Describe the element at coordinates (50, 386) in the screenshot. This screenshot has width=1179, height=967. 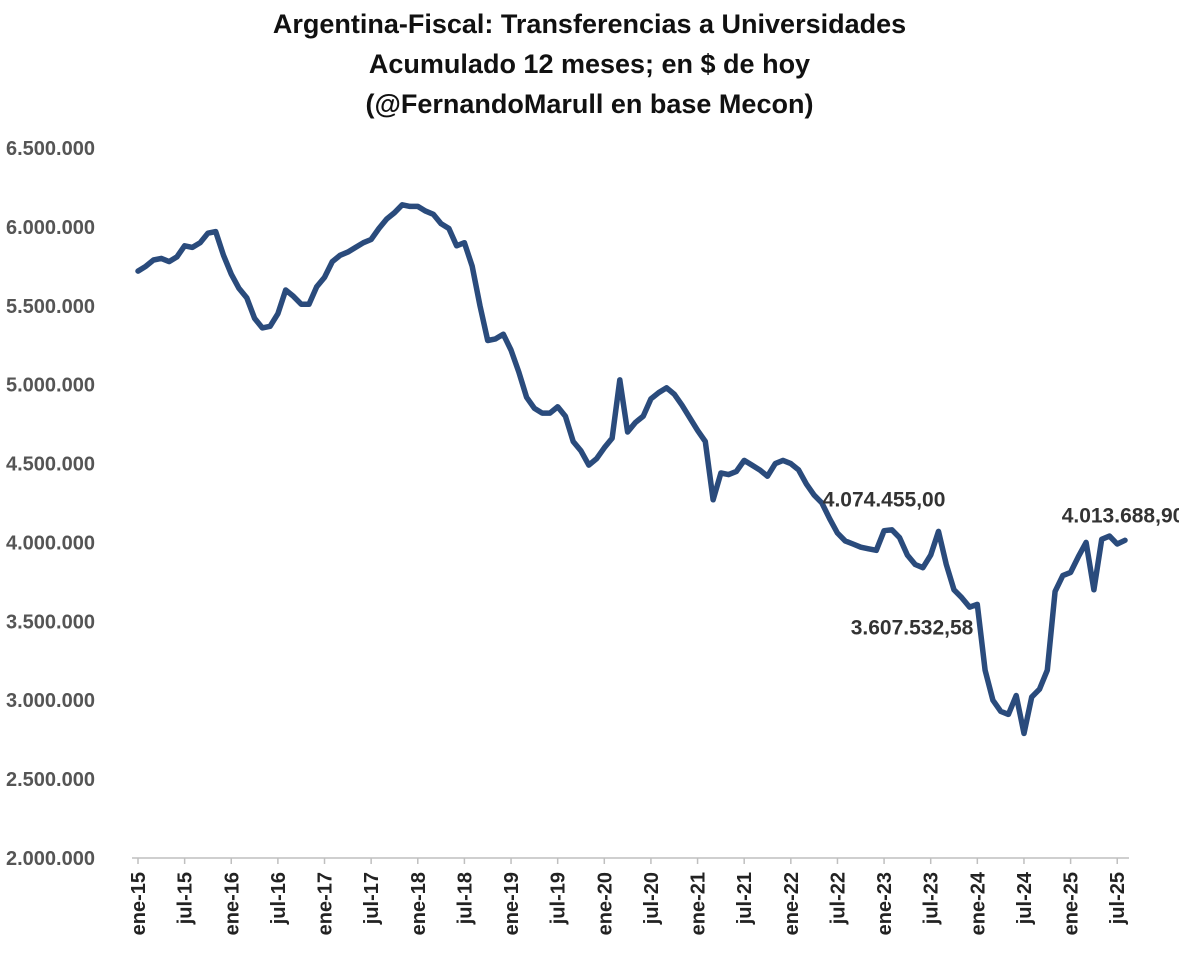
I see `y-tick-label: 5.000.000` at that location.